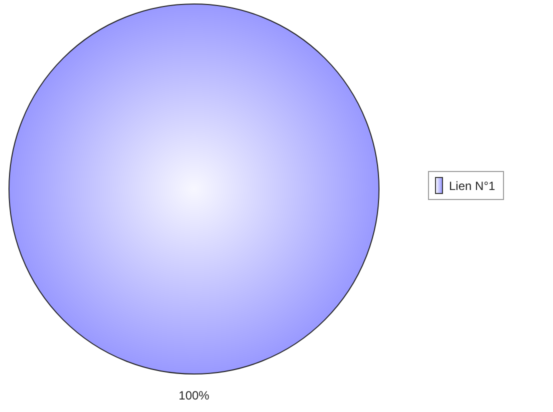 The height and width of the screenshot is (412, 553). What do you see at coordinates (194, 395) in the screenshot?
I see `data-label: 100%` at bounding box center [194, 395].